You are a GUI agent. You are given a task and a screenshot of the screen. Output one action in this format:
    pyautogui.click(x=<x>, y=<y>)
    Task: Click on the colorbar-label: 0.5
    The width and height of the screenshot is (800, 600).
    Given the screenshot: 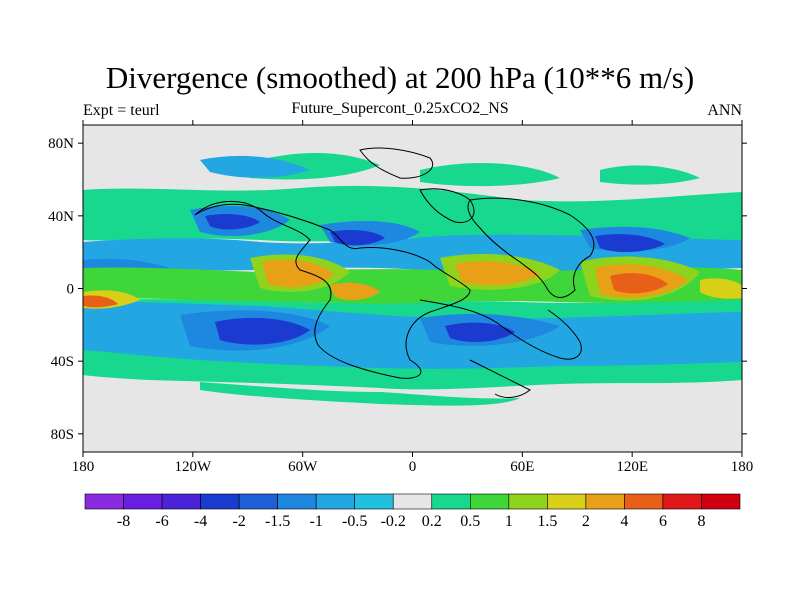 What is the action you would take?
    pyautogui.click(x=470, y=521)
    